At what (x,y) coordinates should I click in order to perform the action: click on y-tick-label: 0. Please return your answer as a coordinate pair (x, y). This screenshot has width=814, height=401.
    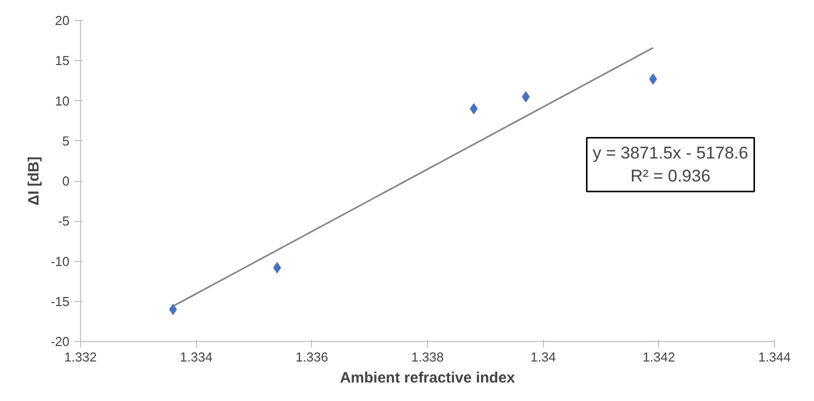
    Looking at the image, I should click on (66, 181).